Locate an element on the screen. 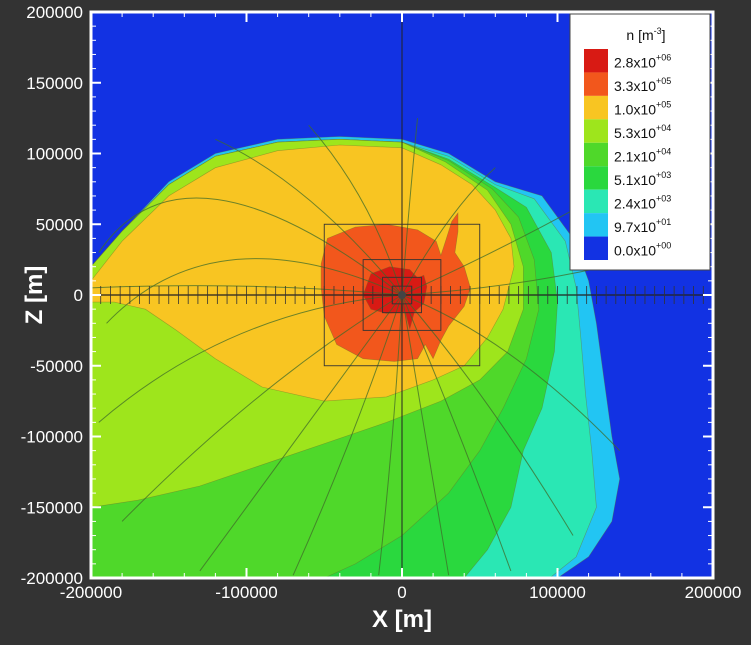  origin-marker is located at coordinates (402, 295).